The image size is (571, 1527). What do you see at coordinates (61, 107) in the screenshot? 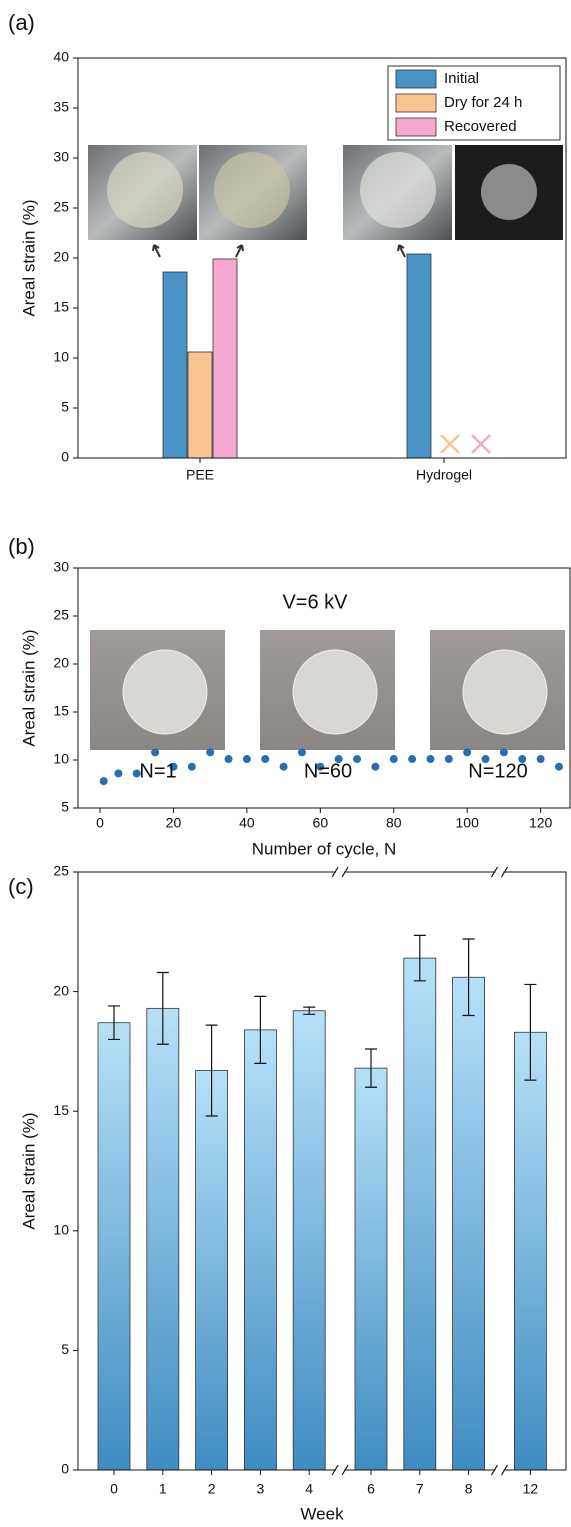
I see `y-tick-label: 35` at bounding box center [61, 107].